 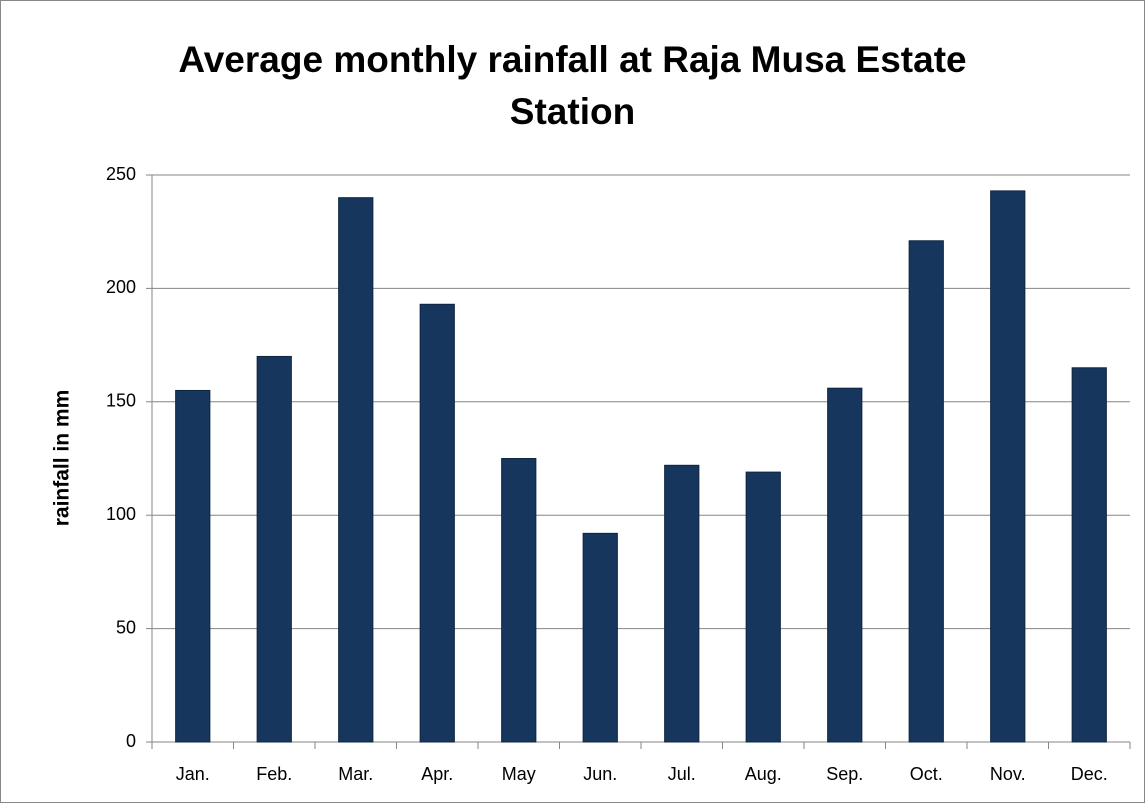 What do you see at coordinates (131, 741) in the screenshot?
I see `y-tick-label: 0` at bounding box center [131, 741].